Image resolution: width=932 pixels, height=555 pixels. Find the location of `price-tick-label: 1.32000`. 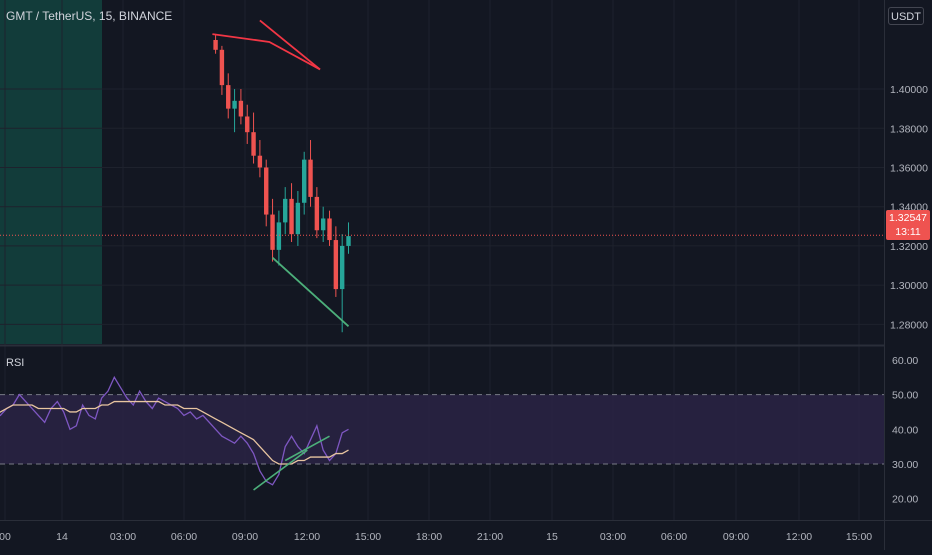

price-tick-label: 1.32000 is located at coordinates (909, 247).